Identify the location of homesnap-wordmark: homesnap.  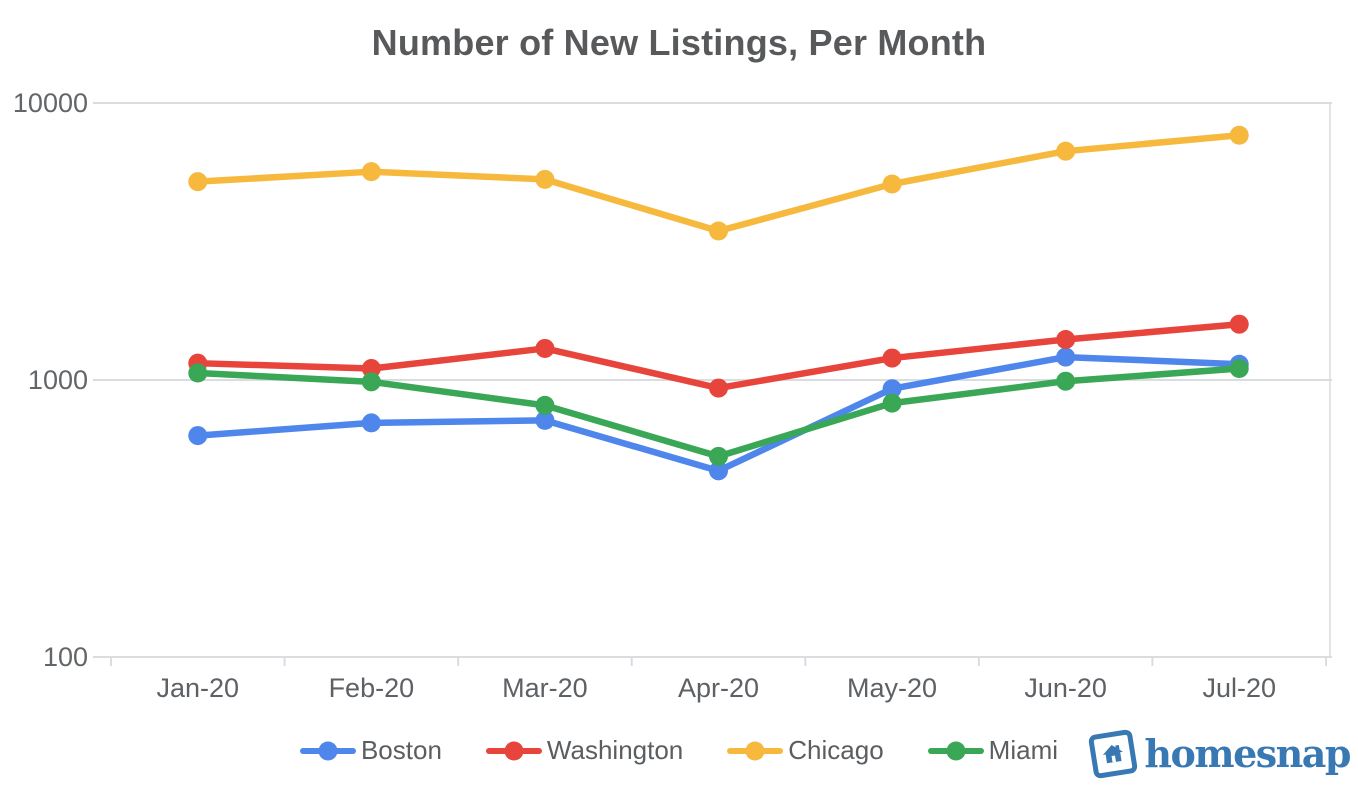
(1247, 753).